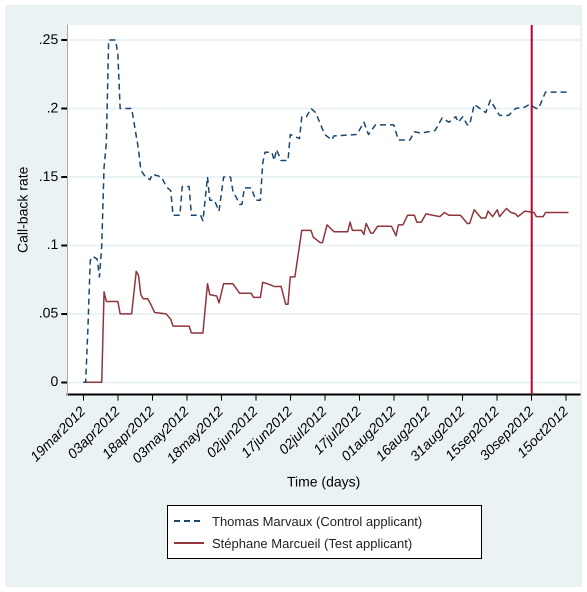  Describe the element at coordinates (52, 244) in the screenshot. I see `y-tick-label: .1` at that location.